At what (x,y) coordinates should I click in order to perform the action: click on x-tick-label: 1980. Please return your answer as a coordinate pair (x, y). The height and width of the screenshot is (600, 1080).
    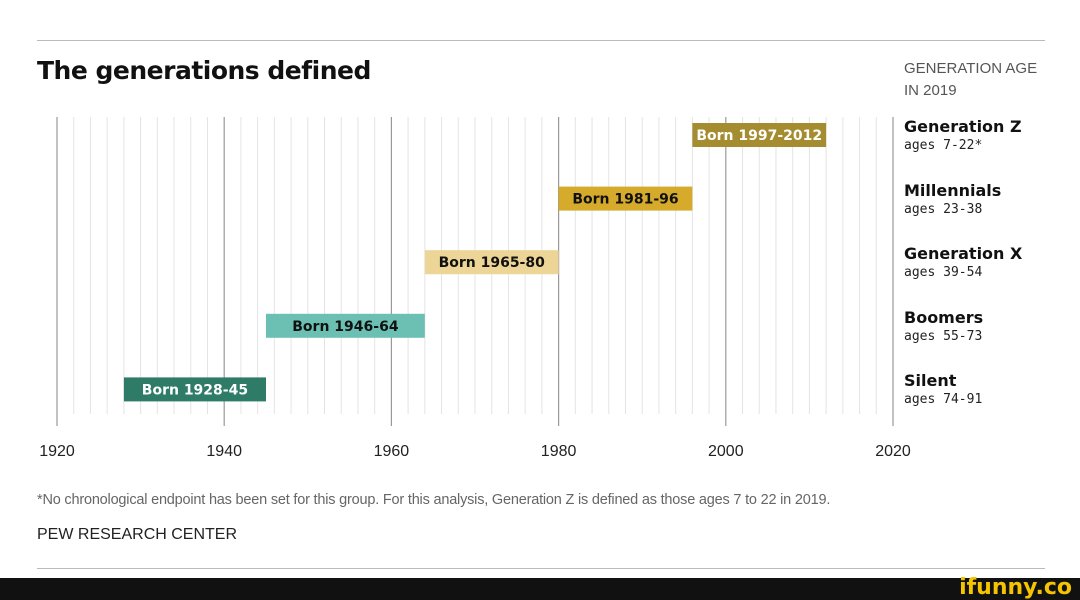
    Looking at the image, I should click on (559, 451).